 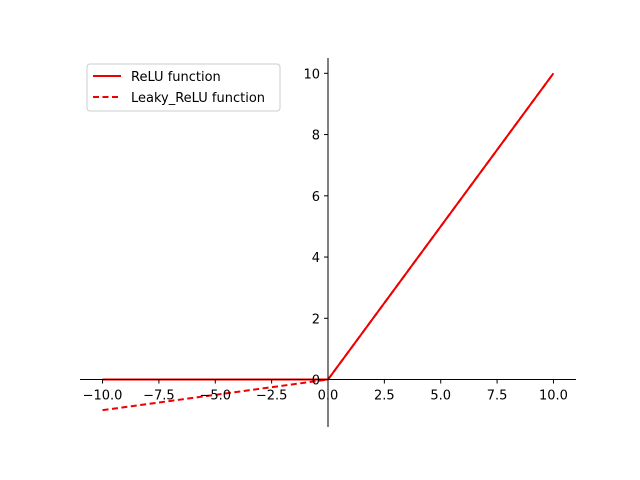 What do you see at coordinates (316, 197) in the screenshot?
I see `y-tick-label: 6` at bounding box center [316, 197].